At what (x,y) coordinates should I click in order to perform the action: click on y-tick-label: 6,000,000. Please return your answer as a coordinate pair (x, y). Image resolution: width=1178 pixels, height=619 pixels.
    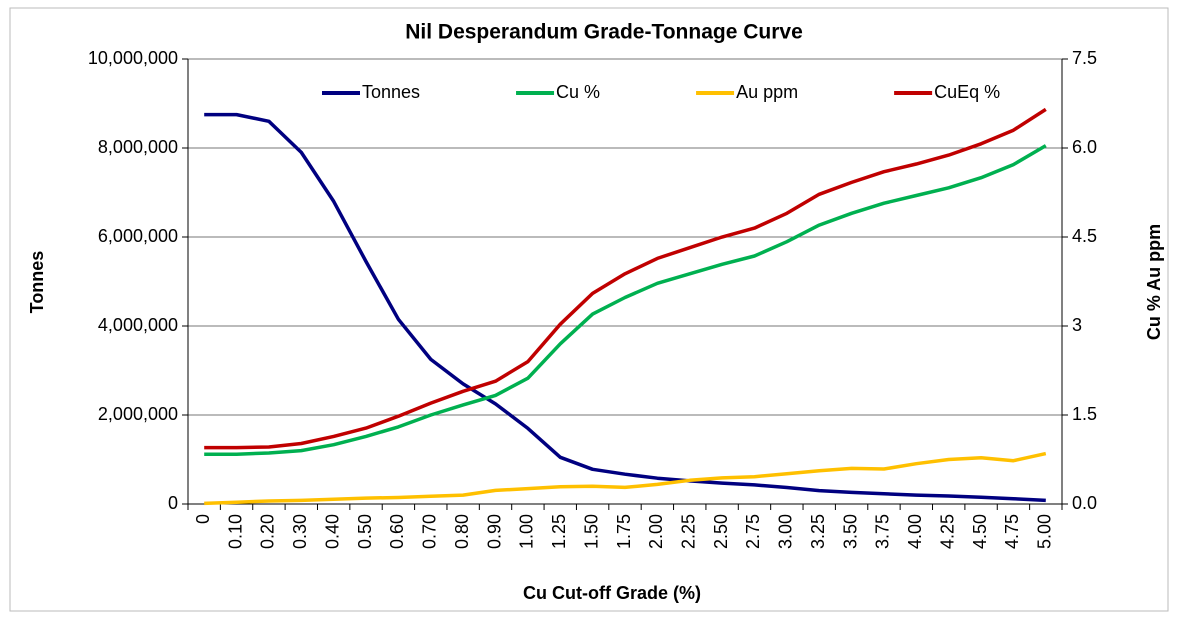
    Looking at the image, I should click on (138, 236).